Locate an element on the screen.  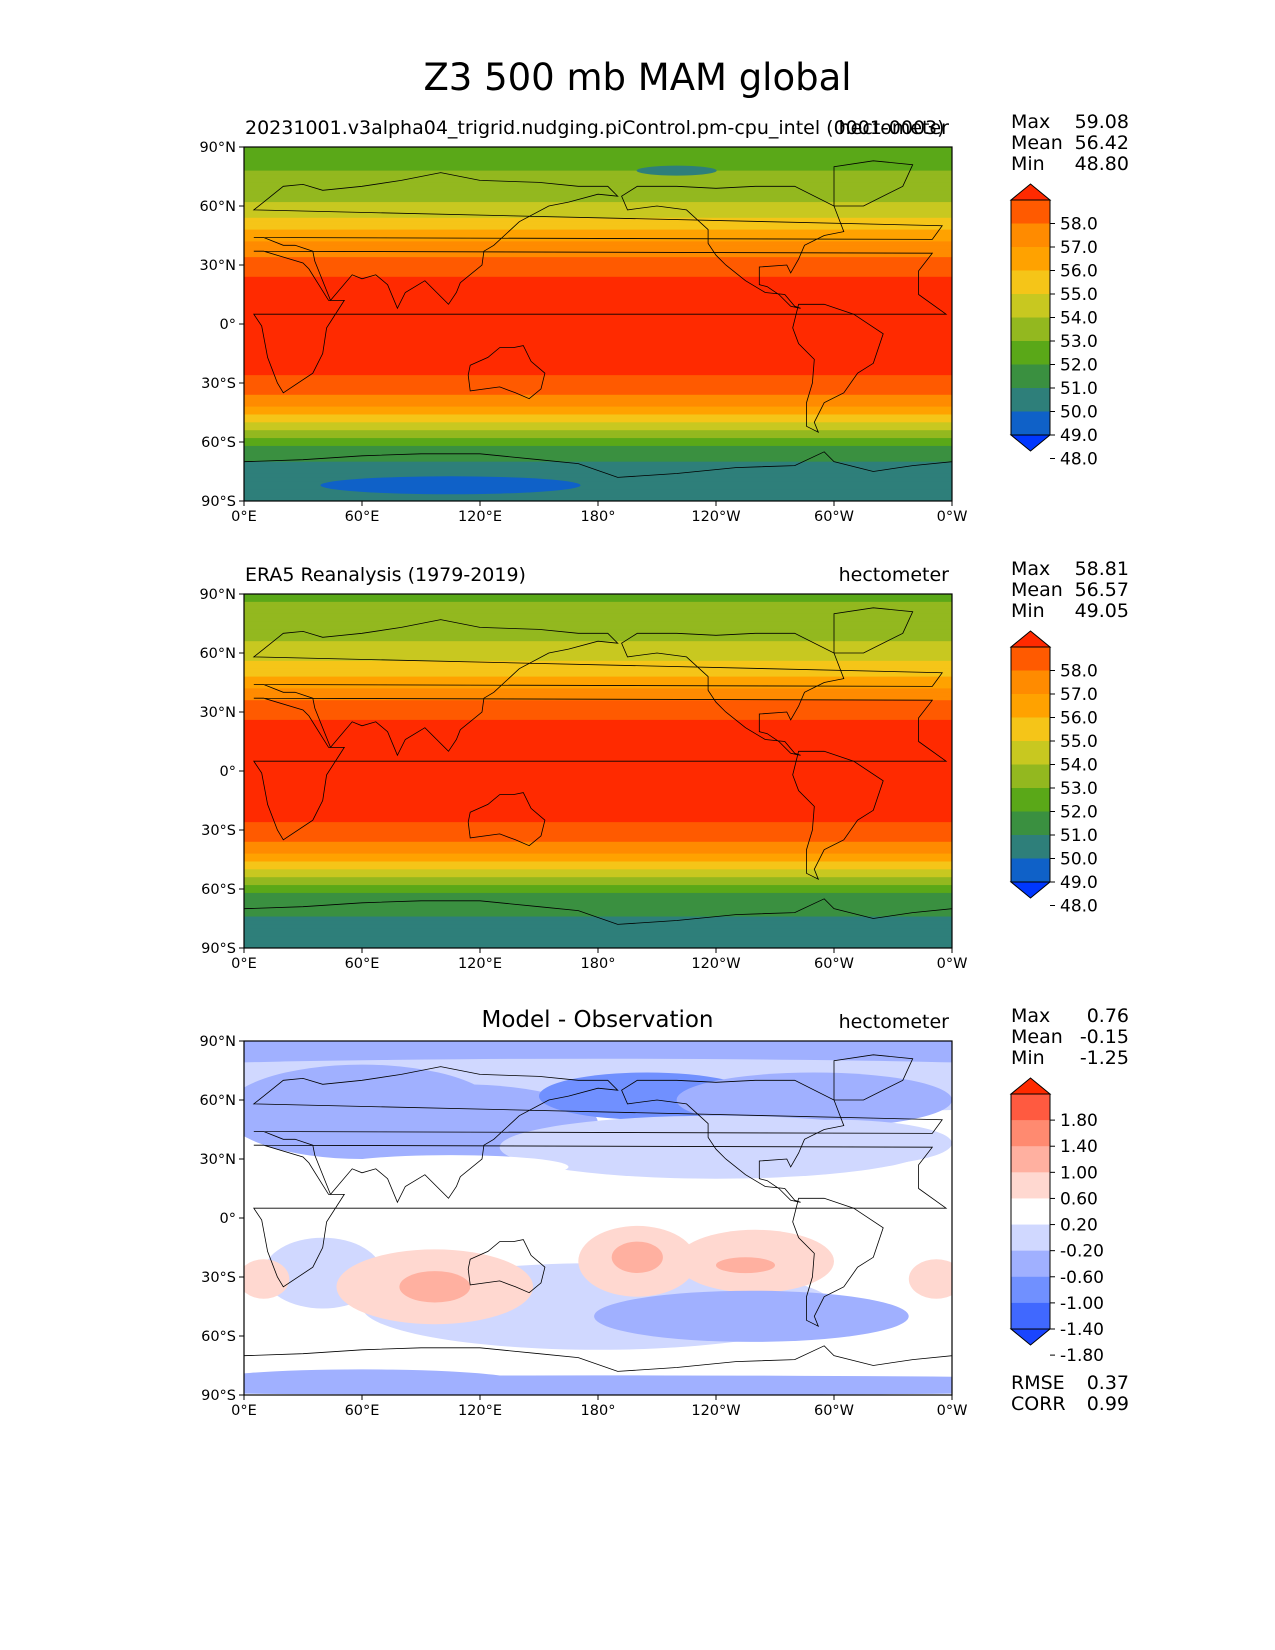
colorbar-tick-label: -0.60 is located at coordinates (1082, 1278).